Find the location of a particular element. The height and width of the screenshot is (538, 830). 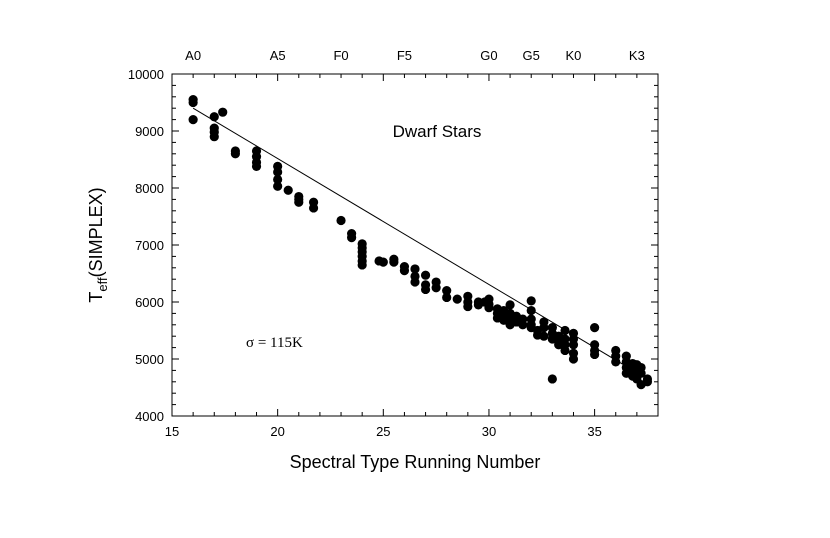

x-axis-title: Spectral Type Running Number is located at coordinates (415, 462).